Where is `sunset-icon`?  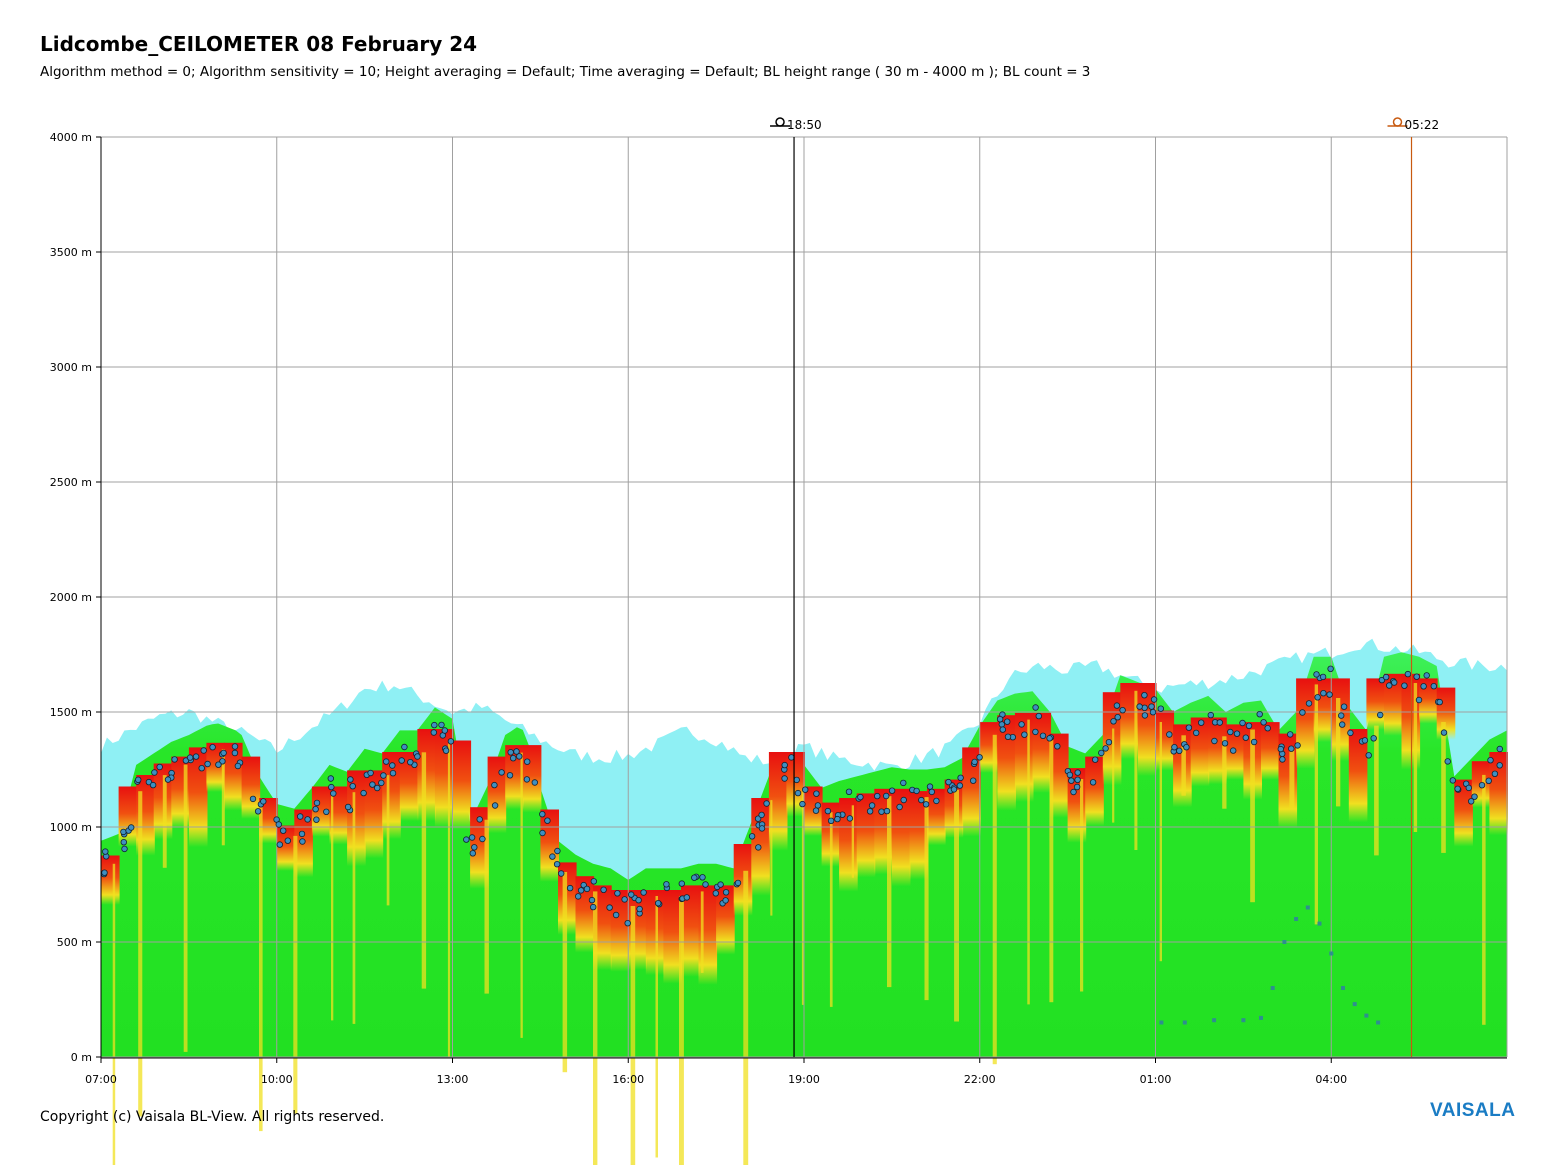 sunset-icon is located at coordinates (780, 122).